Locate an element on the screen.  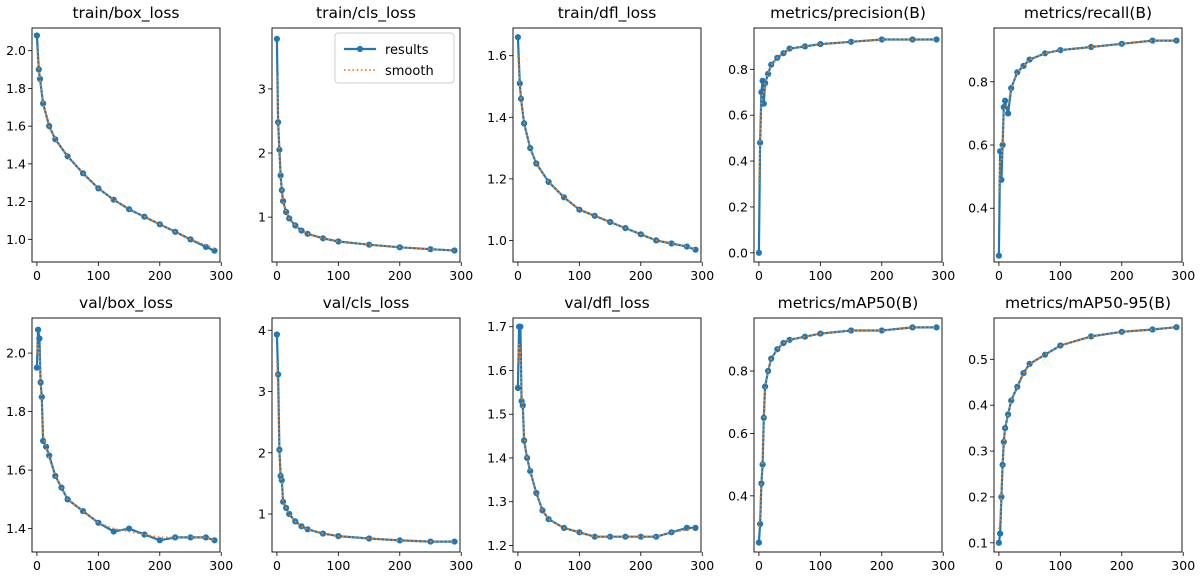
y-tick-label: 0.8 is located at coordinates (738, 69).